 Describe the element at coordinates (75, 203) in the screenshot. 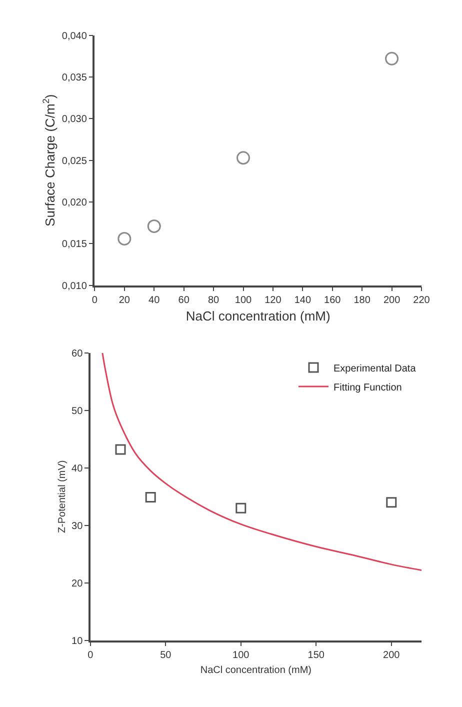

I see `y-tick-label: 0,020` at that location.